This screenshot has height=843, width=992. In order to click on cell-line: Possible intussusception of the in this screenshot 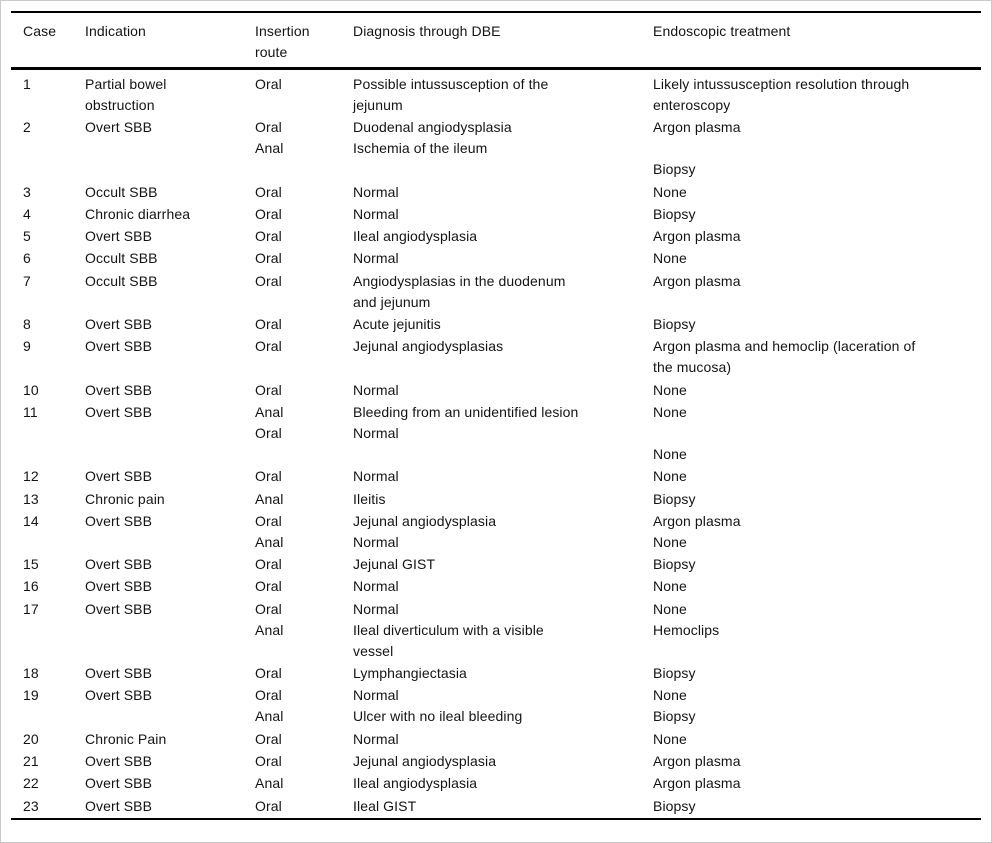, I will do `click(451, 84)`.